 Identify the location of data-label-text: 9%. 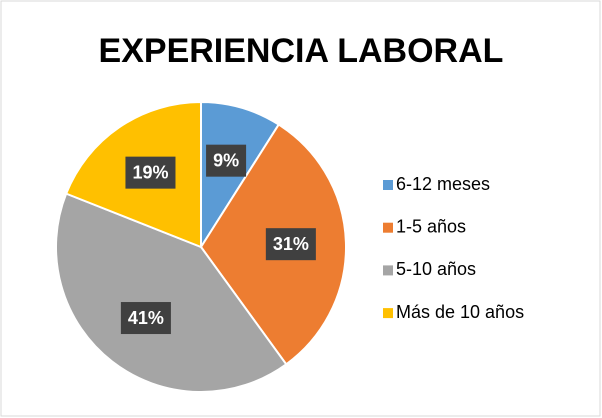
(226, 160).